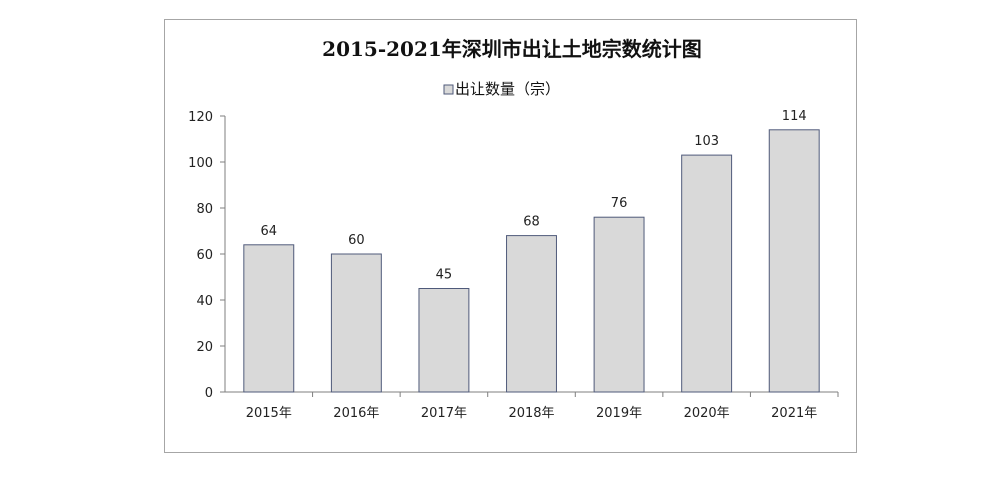 The image size is (1000, 487). What do you see at coordinates (204, 255) in the screenshot?
I see `y-tick-label: 60` at bounding box center [204, 255].